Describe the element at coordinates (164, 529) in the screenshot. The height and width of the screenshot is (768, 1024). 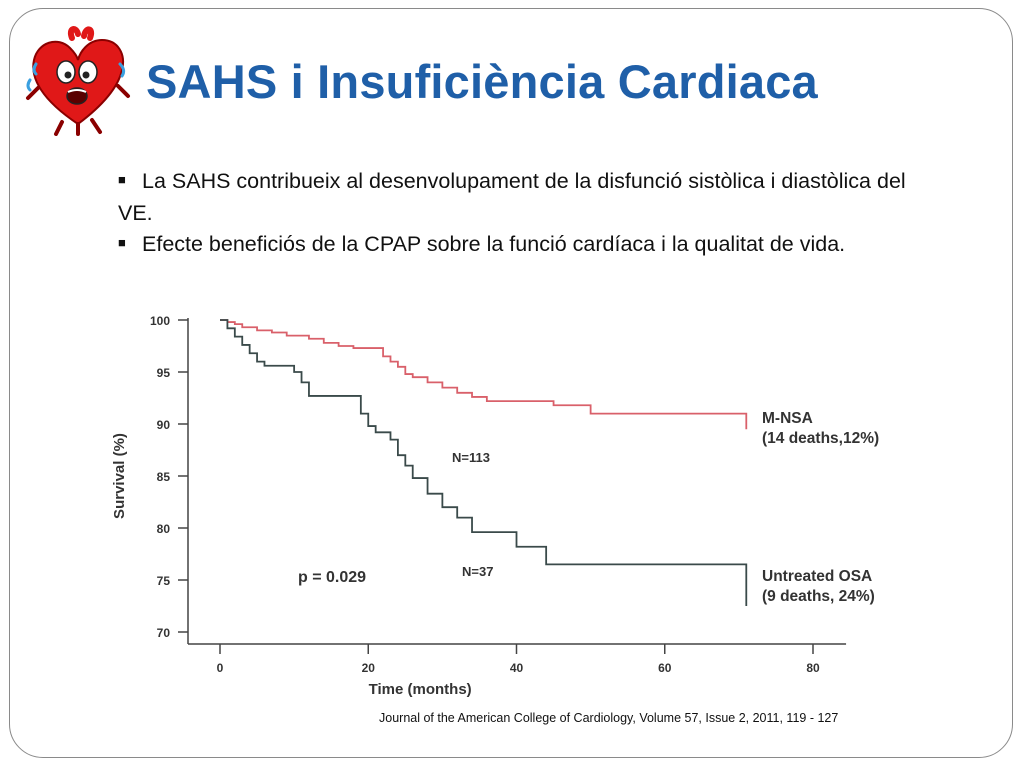
I see `y-tick-label: 80` at that location.